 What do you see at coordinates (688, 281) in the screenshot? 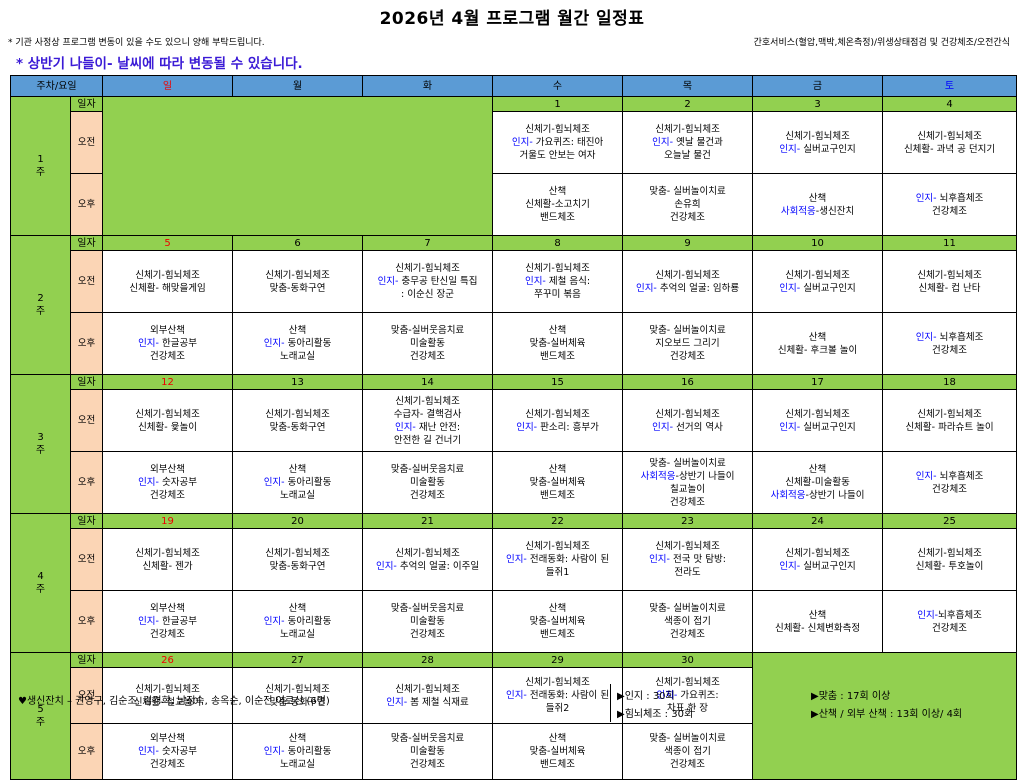
I see `schedule-cell: 신체기-힘뇌체조 인지- 추억의 얼굴: 임하룡` at bounding box center [688, 281].